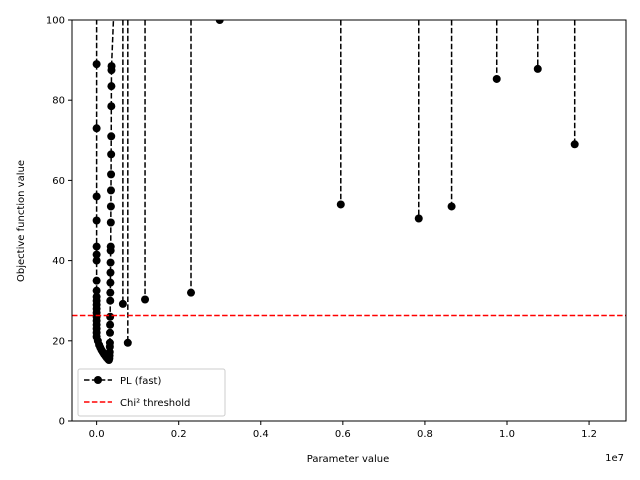  Describe the element at coordinates (425, 434) in the screenshot. I see `x-tick-label-4: 0.8` at that location.